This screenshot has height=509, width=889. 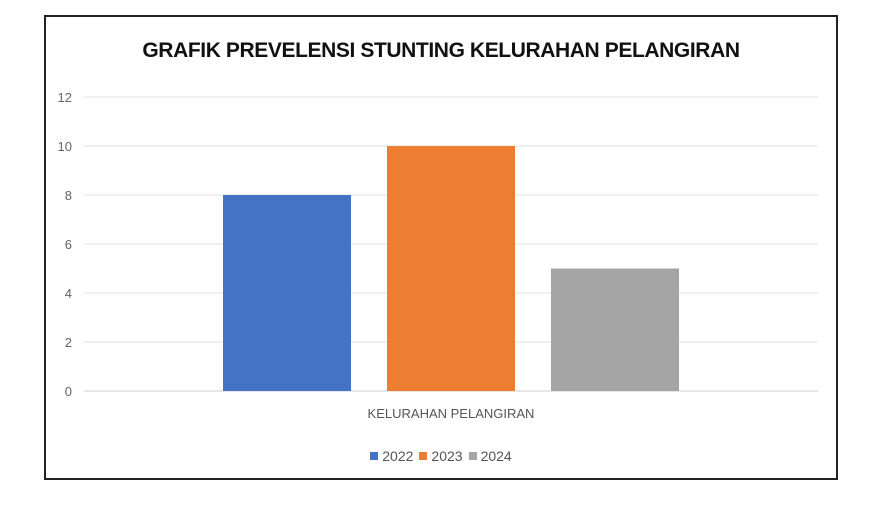 What do you see at coordinates (68, 342) in the screenshot?
I see `y-tick-label: 2` at bounding box center [68, 342].